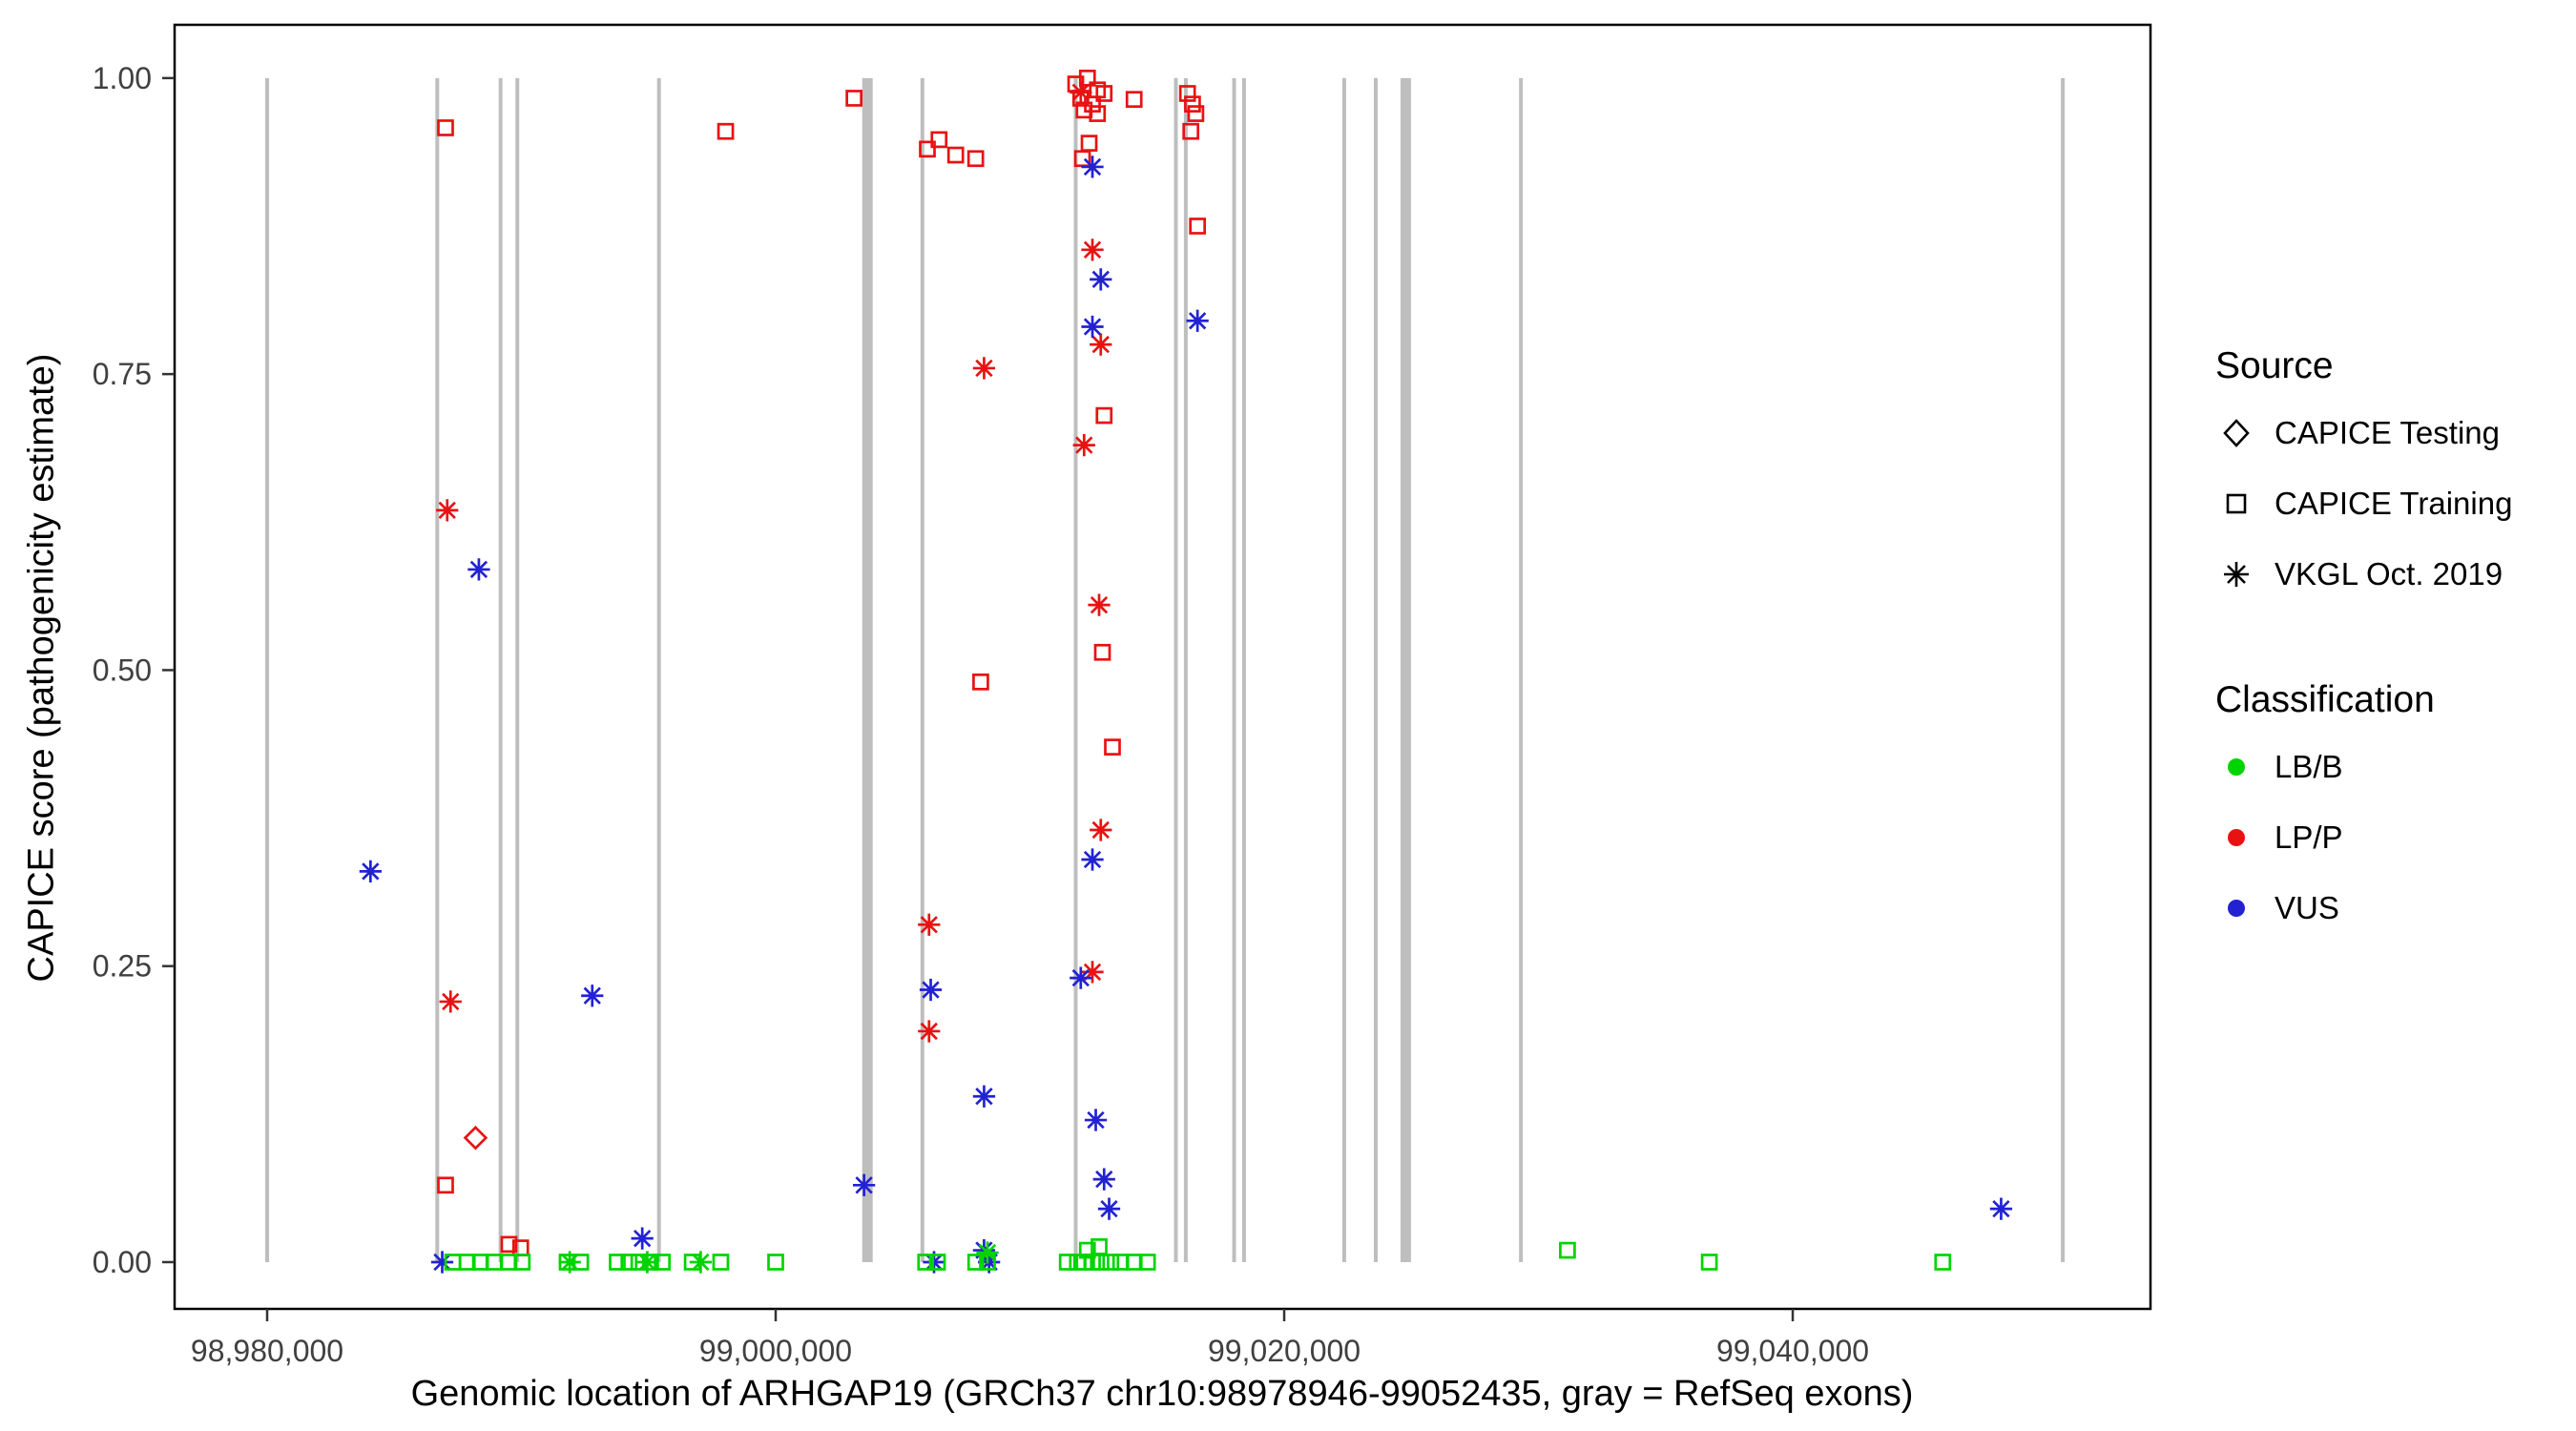 The image size is (2576, 1431). What do you see at coordinates (2274, 365) in the screenshot?
I see `legend-source-title: Source` at bounding box center [2274, 365].